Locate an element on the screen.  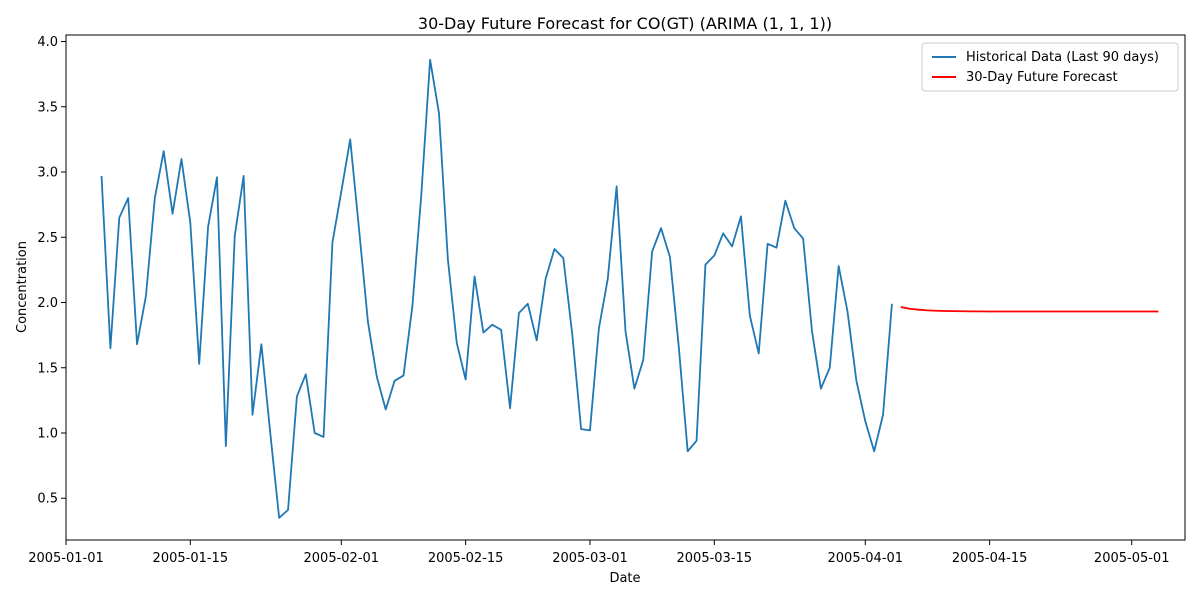
forecast-series-line is located at coordinates (1029, 309).